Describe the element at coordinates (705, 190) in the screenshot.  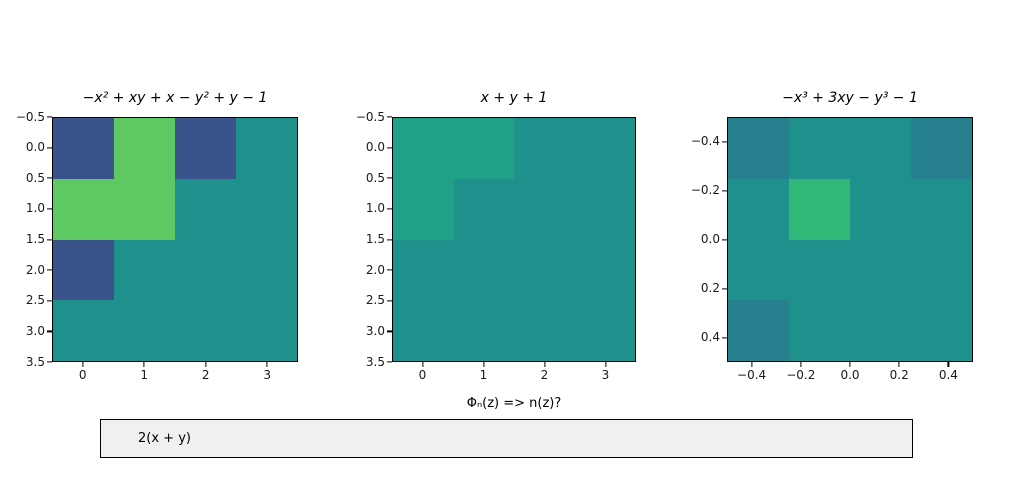
I see `y-tick-label: −0.2` at that location.